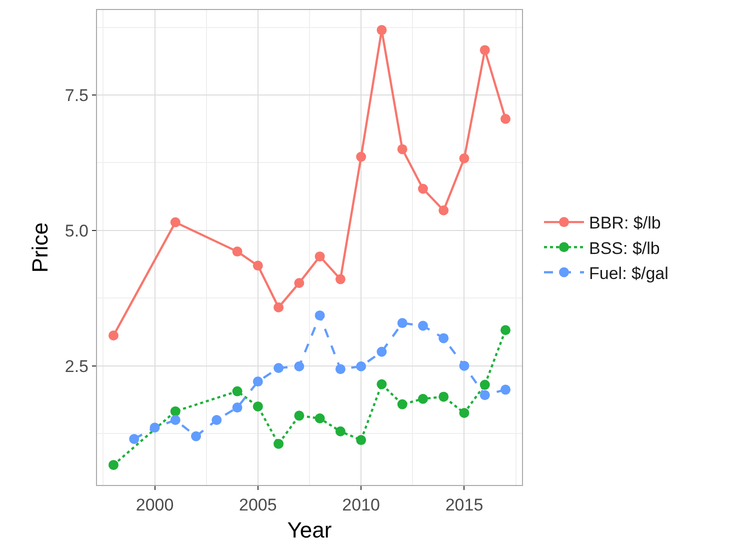 The height and width of the screenshot is (558, 745). What do you see at coordinates (625, 223) in the screenshot?
I see `legend-label: BBR: $/lb` at bounding box center [625, 223].